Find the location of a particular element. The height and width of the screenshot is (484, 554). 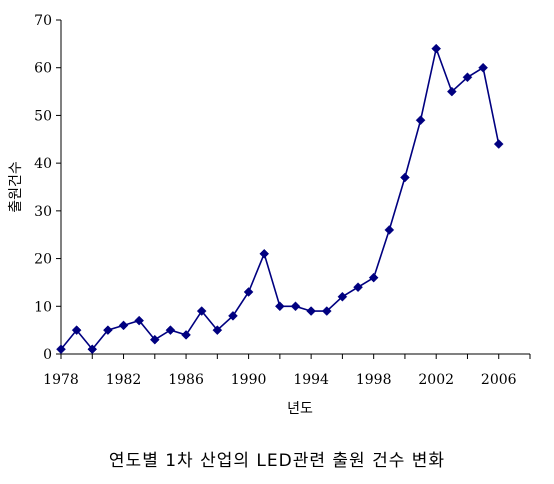

x-tick-label: 1978 is located at coordinates (61, 380).